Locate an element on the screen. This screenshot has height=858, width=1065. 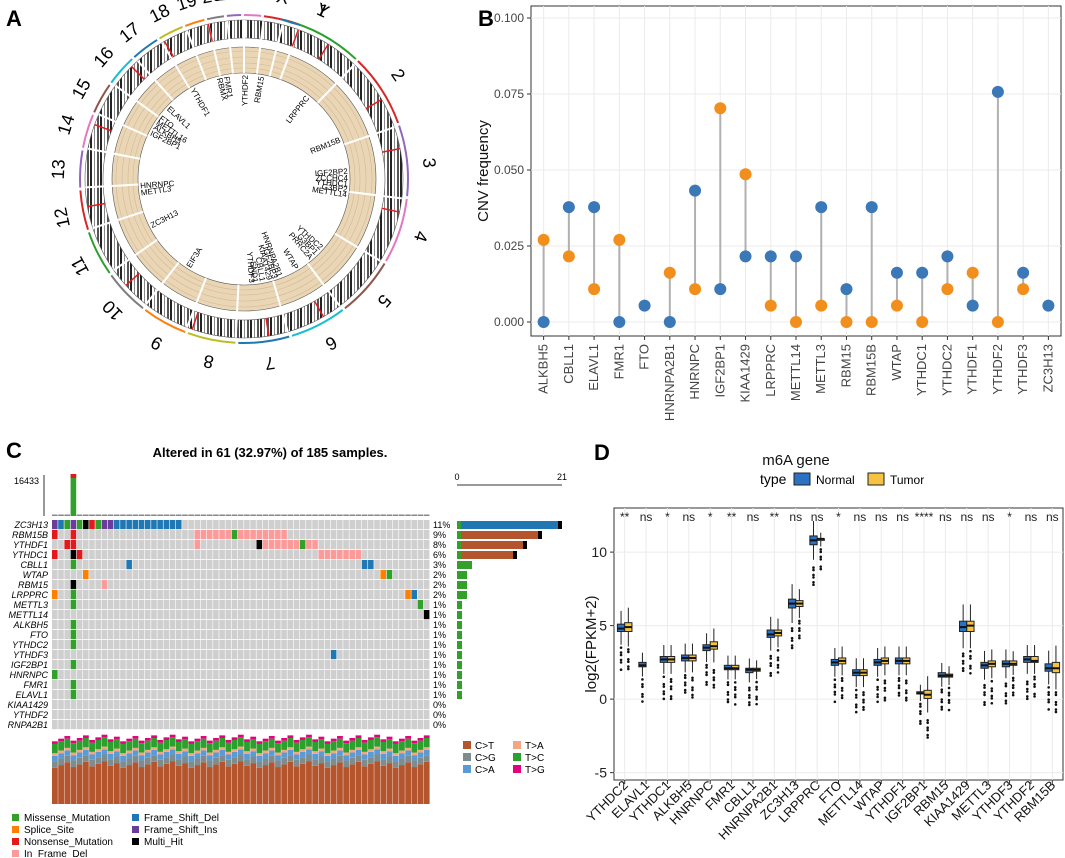
oncoplot-pct-label: 6% is located at coordinates (439, 555).